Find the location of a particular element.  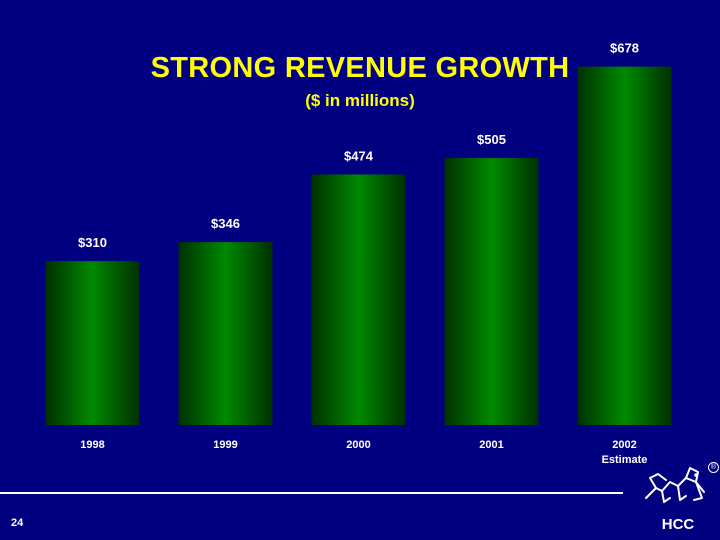

x-tick-label-1998: 1998 is located at coordinates (92, 445).